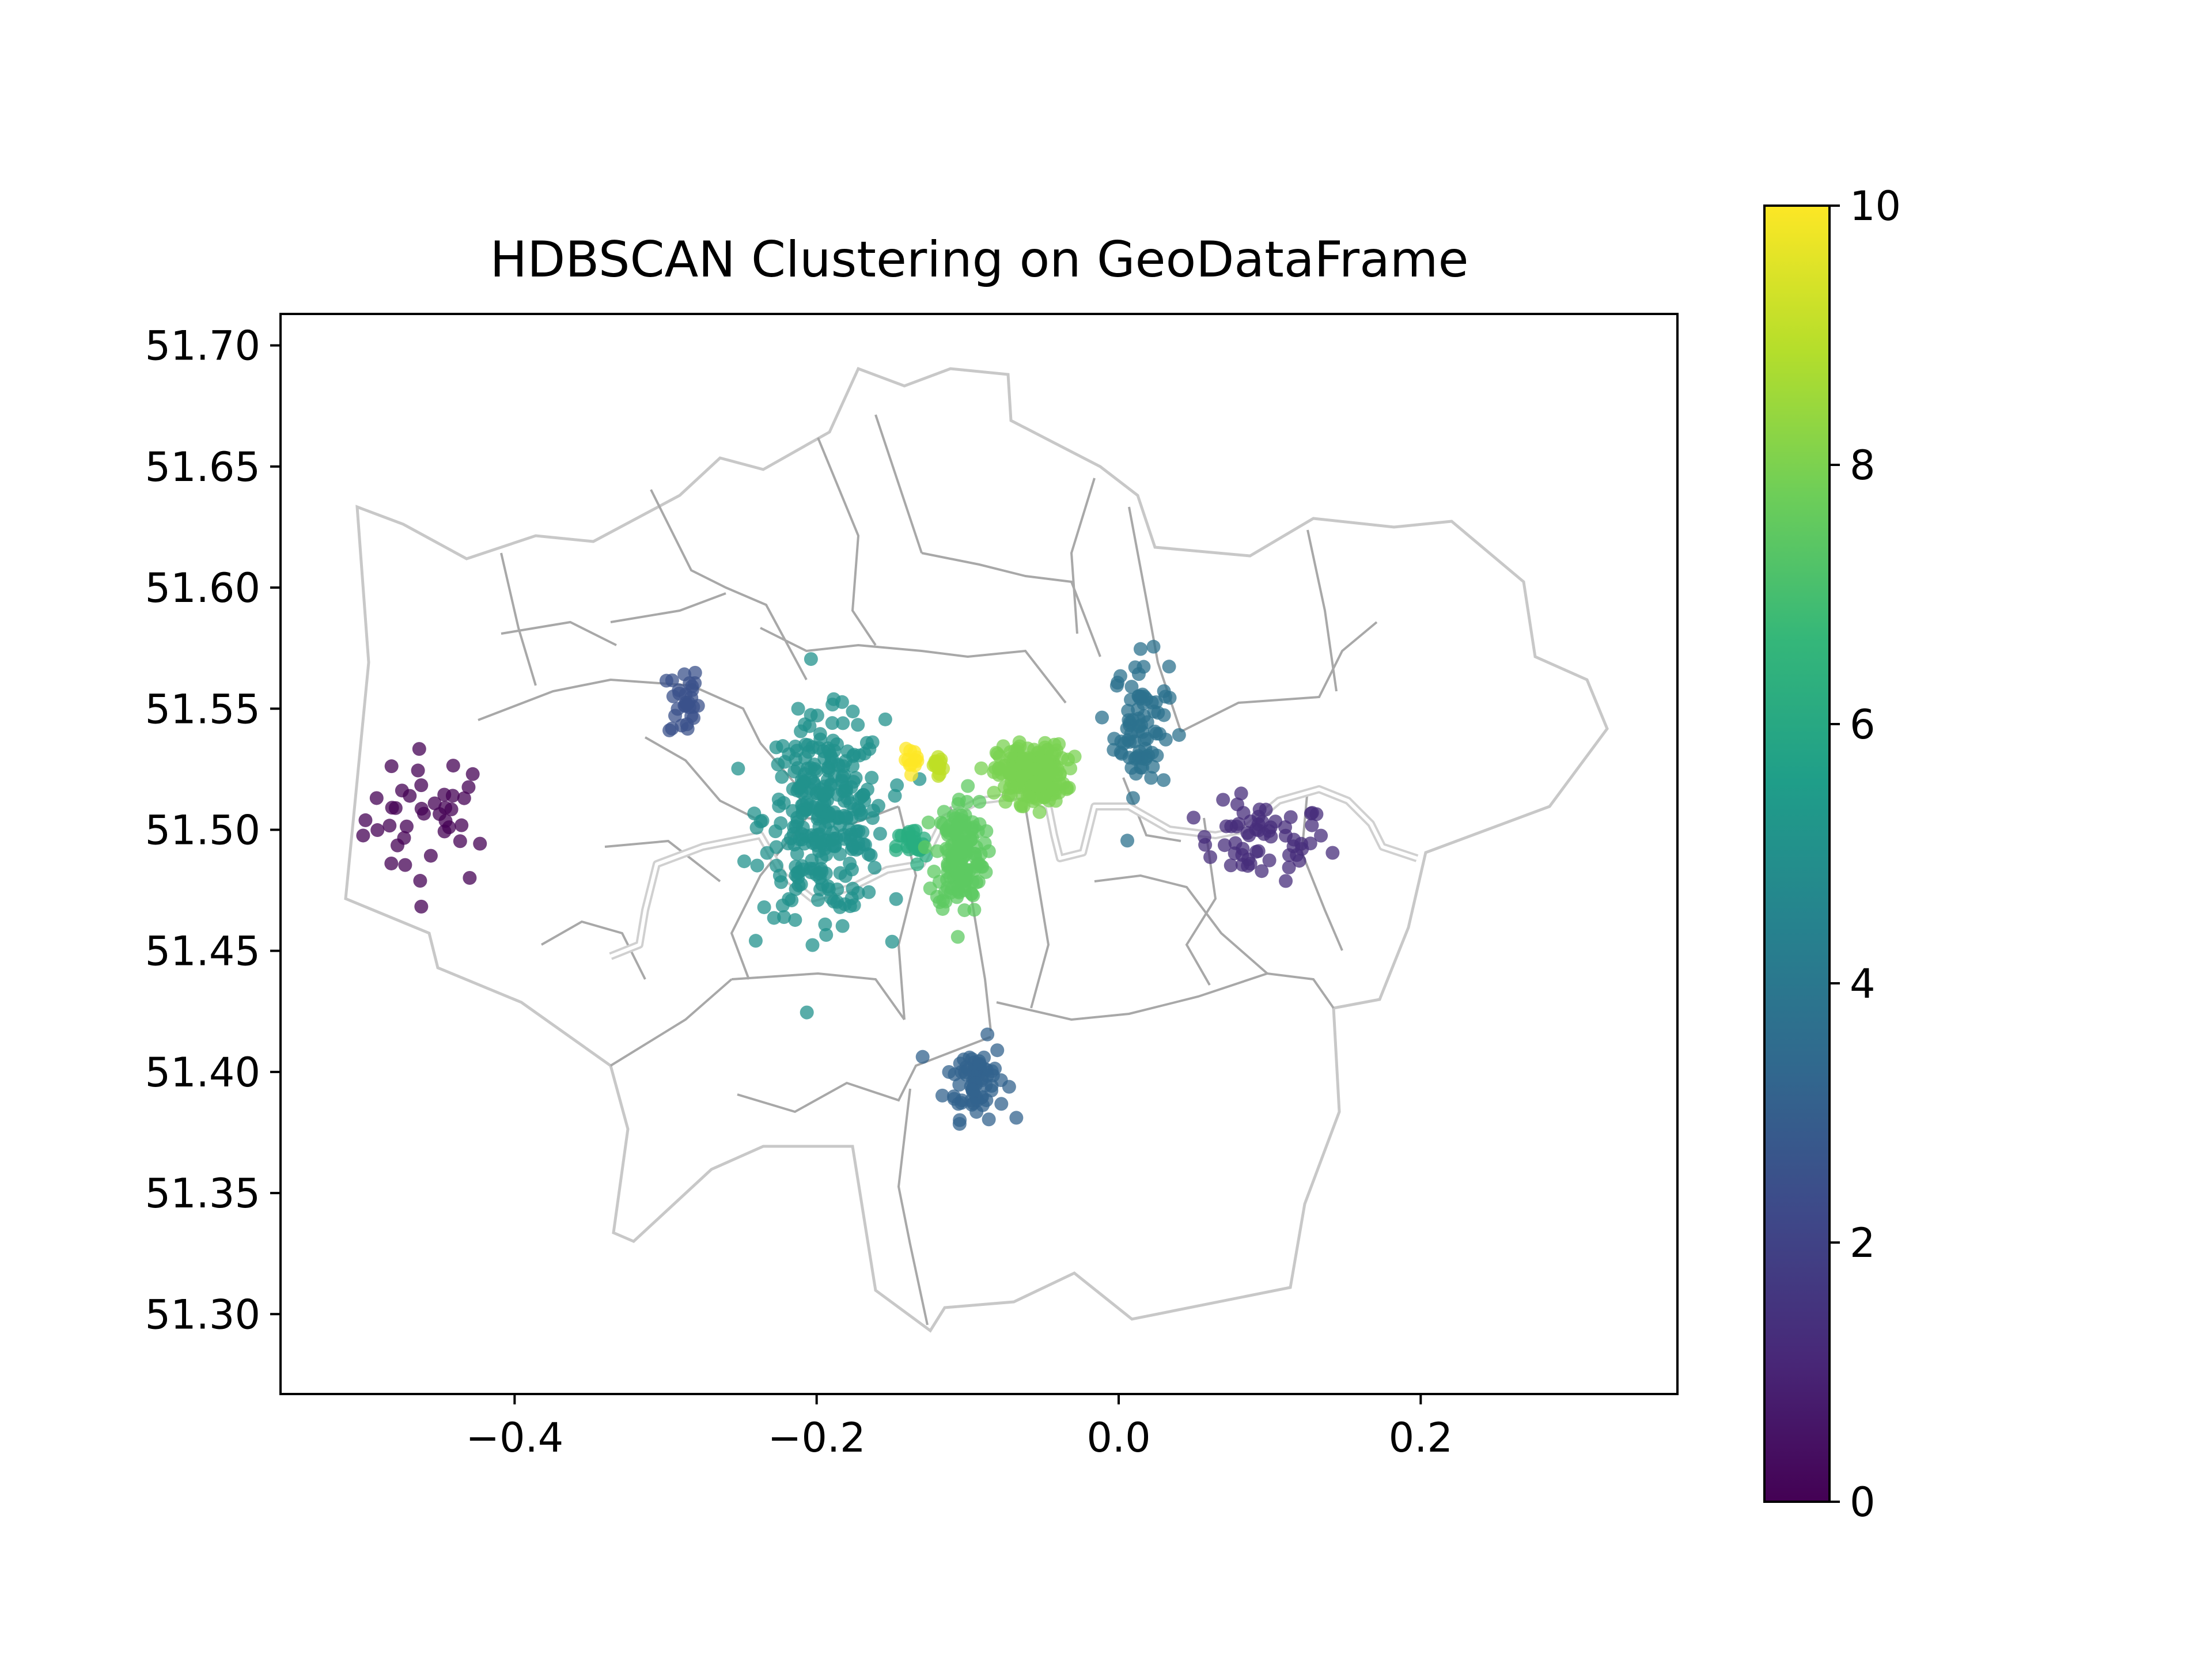  What do you see at coordinates (1863, 465) in the screenshot?
I see `colorbar-tick-label: 8` at bounding box center [1863, 465].